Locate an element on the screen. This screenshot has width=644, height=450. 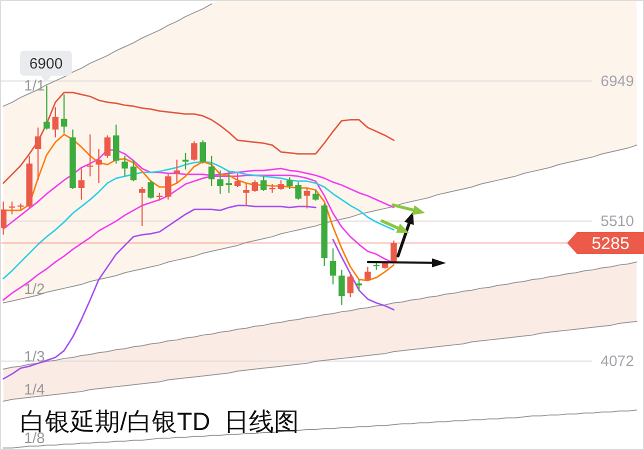
ref-line-label: 5285 is located at coordinates (611, 244).